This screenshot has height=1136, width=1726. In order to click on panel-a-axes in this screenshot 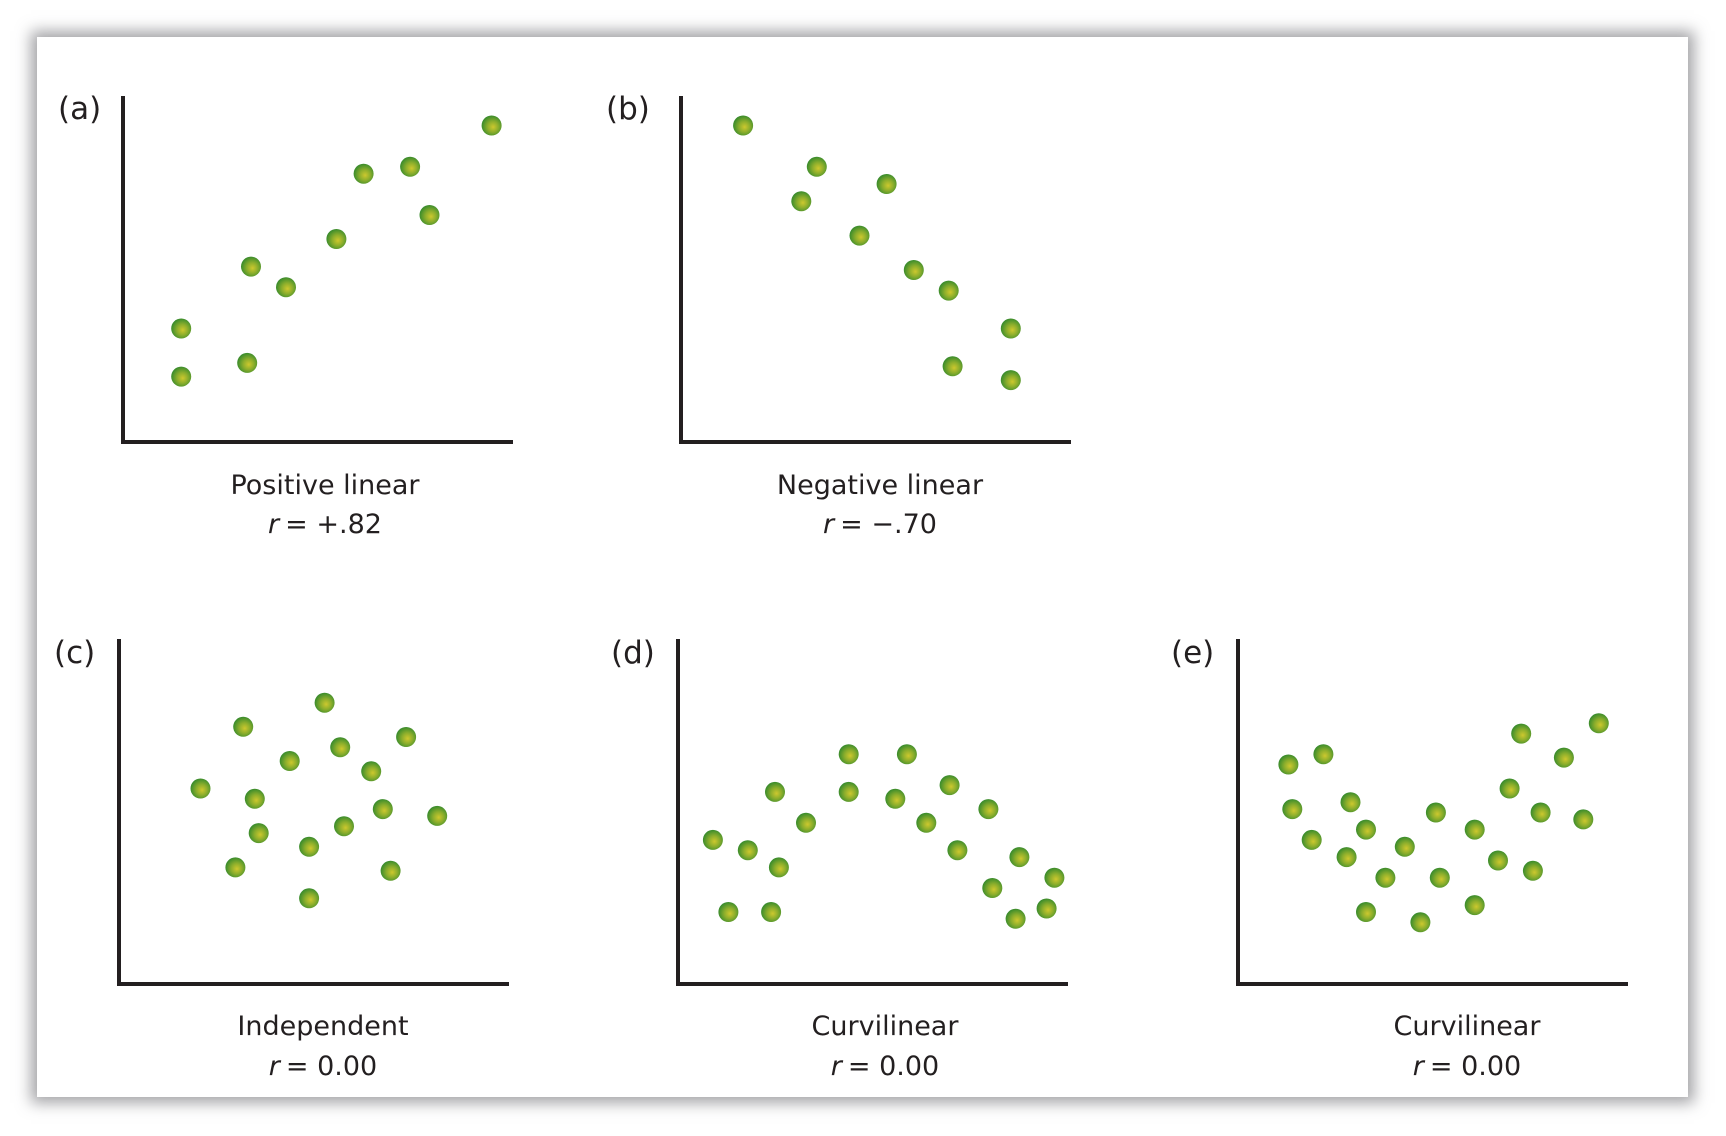, I will do `click(317, 270)`.